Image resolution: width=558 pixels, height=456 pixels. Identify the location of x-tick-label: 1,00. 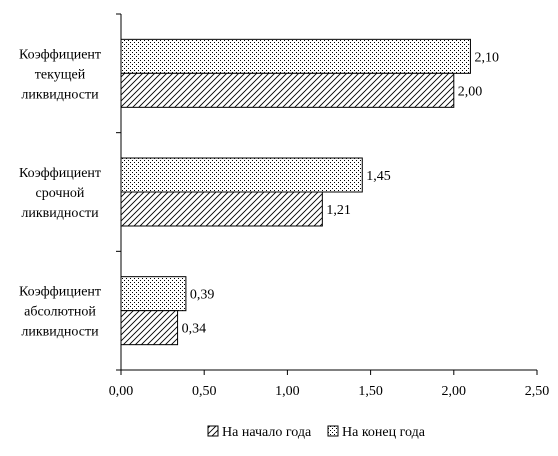
(287, 391).